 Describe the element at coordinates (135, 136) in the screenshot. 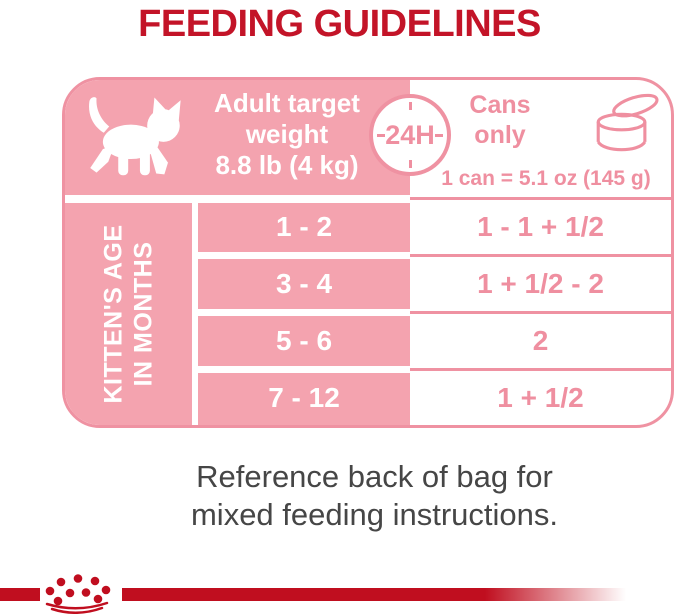

I see `kitten-icon` at that location.